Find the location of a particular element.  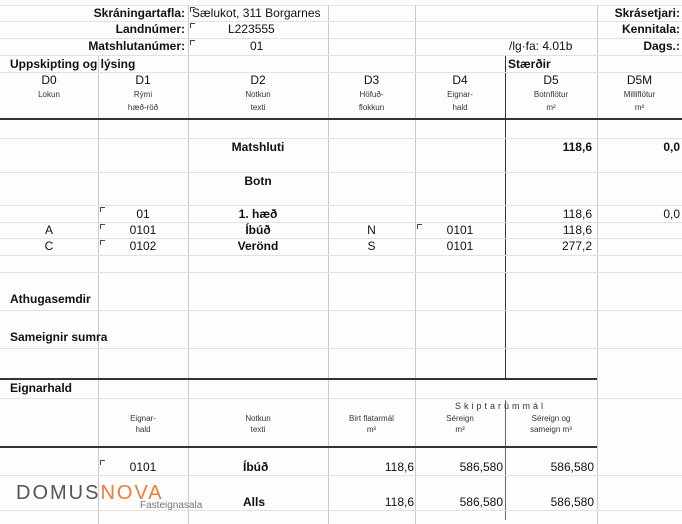

section-sameignir: Sameignir sumra is located at coordinates (59, 337).